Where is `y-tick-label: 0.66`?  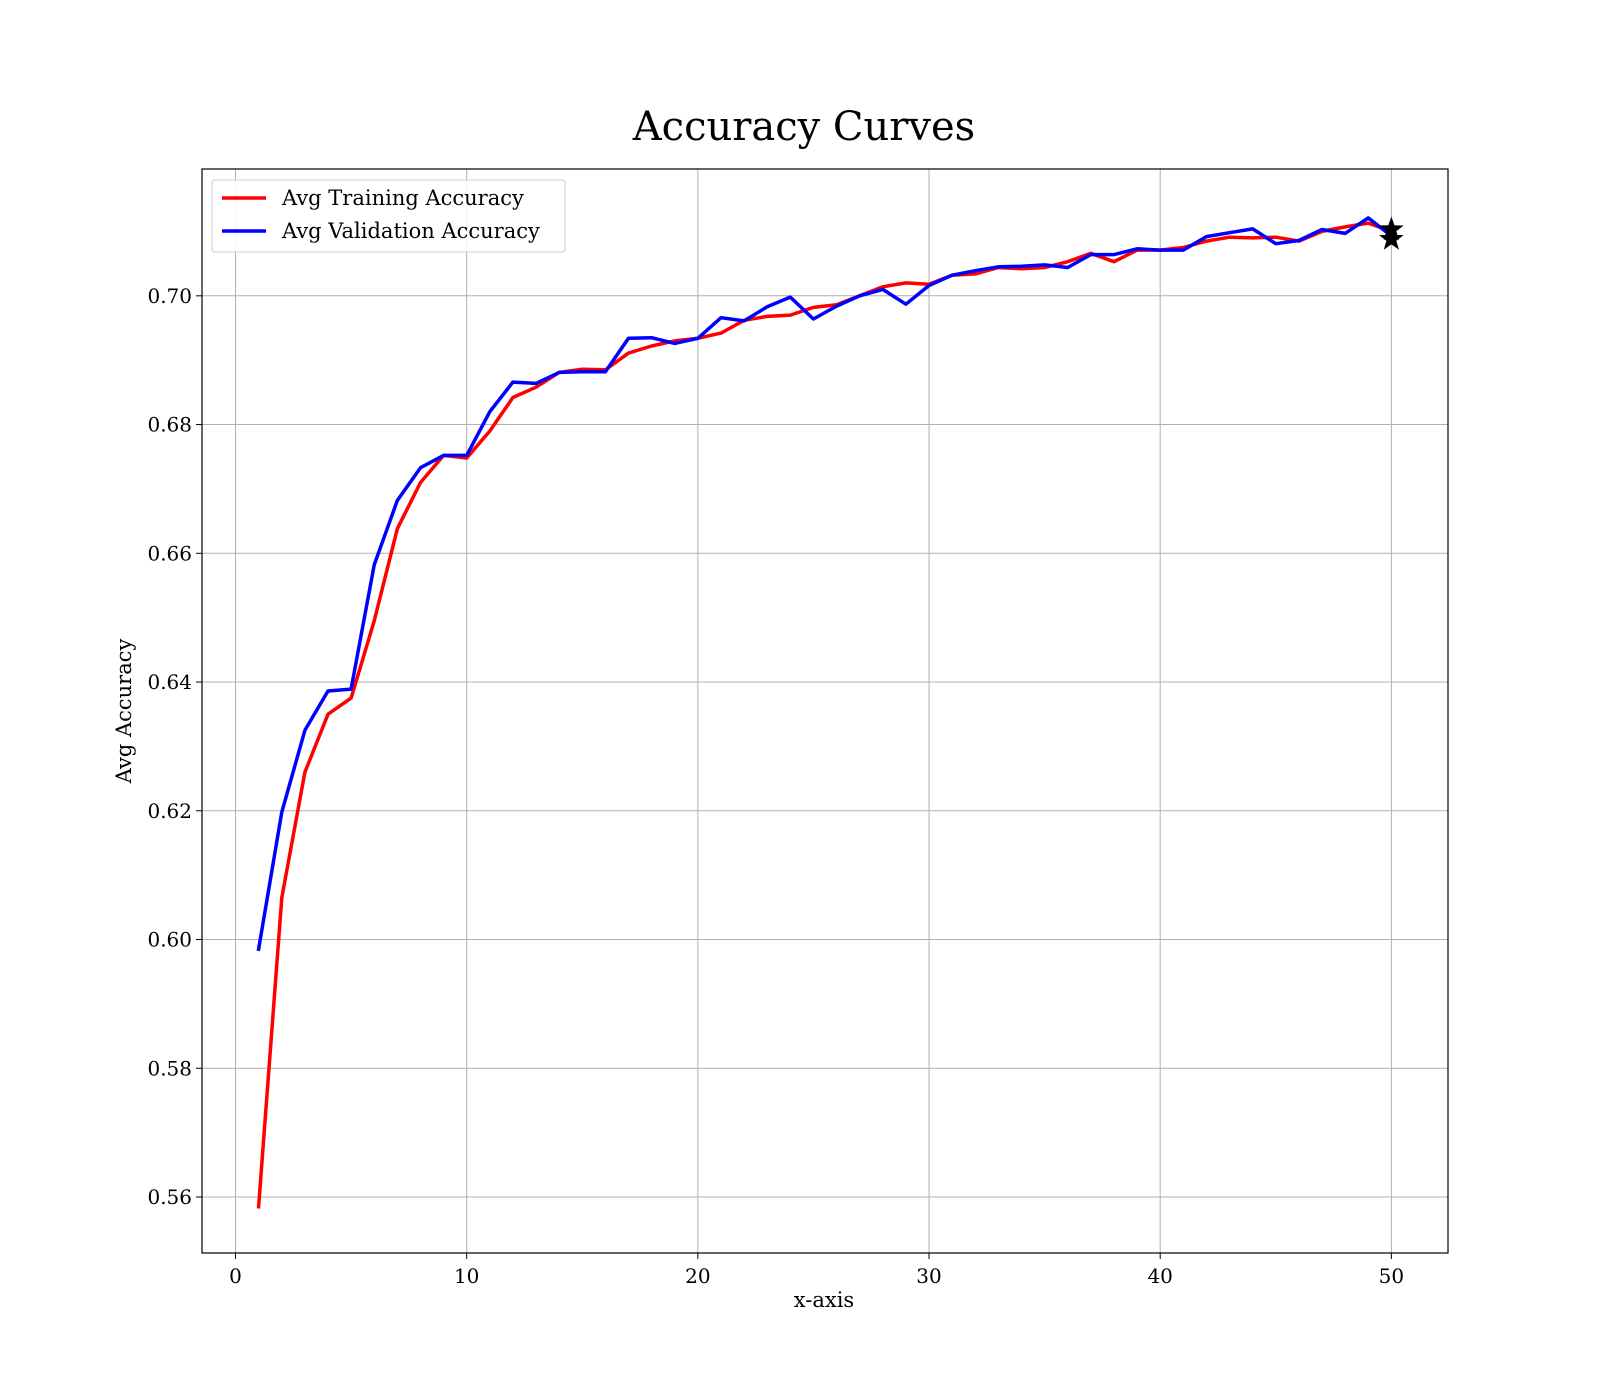
y-tick-label: 0.66 is located at coordinates (169, 553).